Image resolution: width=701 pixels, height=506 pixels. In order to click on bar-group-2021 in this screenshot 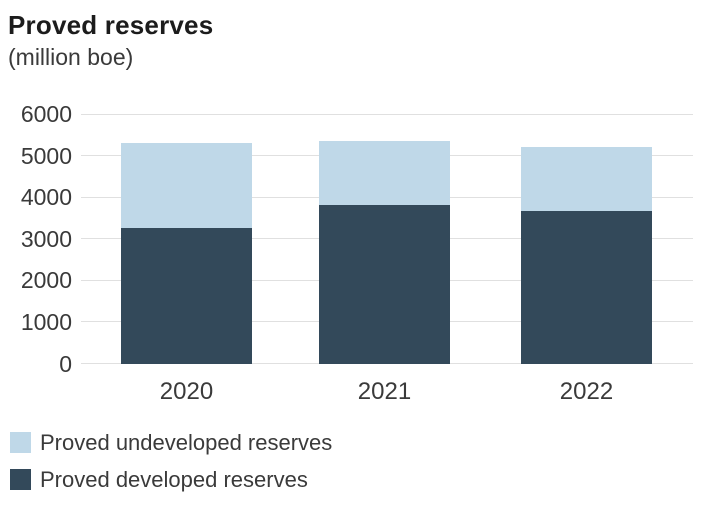, I will do `click(384, 239)`.